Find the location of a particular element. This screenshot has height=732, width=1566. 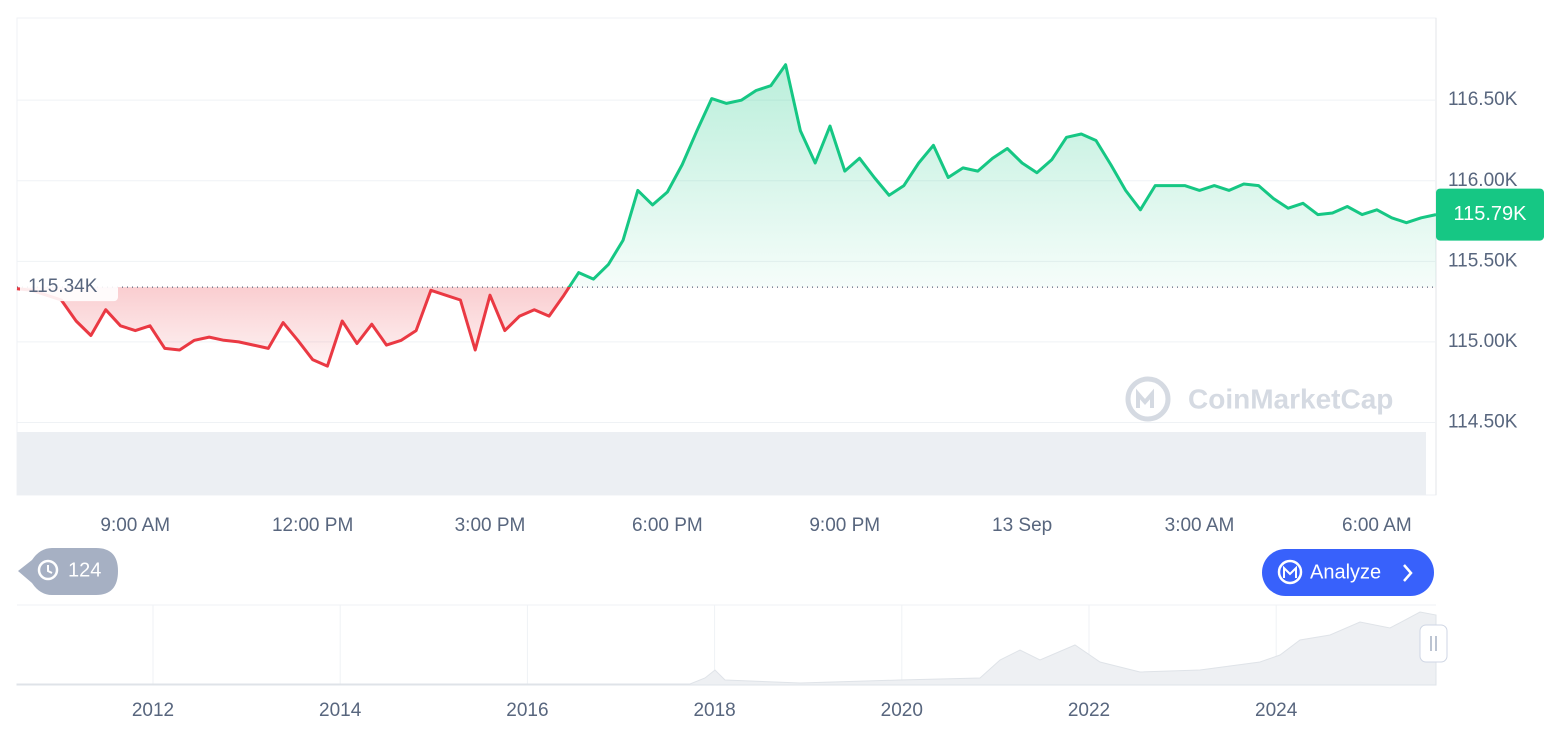

y-tick-label: 115.50K is located at coordinates (1483, 260).